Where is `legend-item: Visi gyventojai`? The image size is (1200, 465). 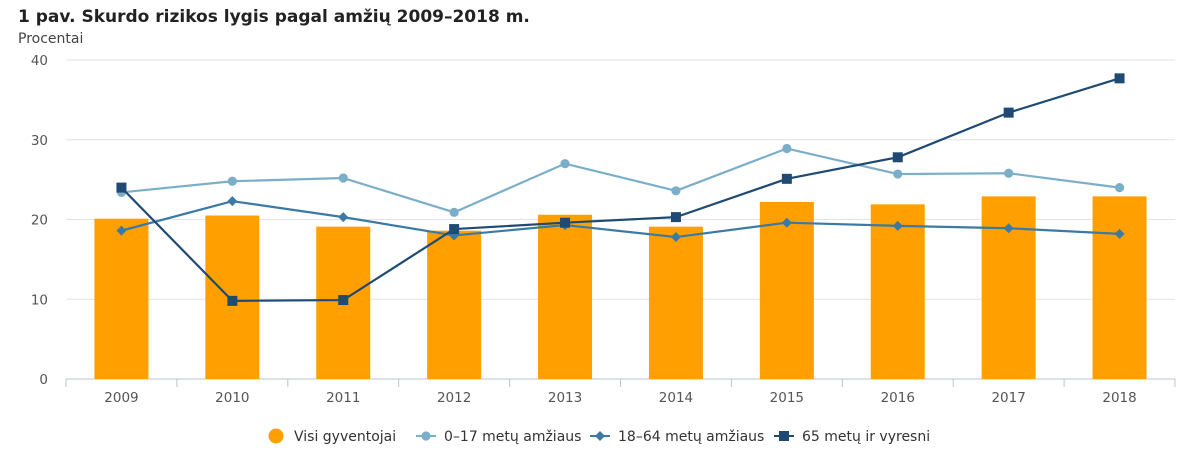
legend-item: Visi gyventojai is located at coordinates (332, 436).